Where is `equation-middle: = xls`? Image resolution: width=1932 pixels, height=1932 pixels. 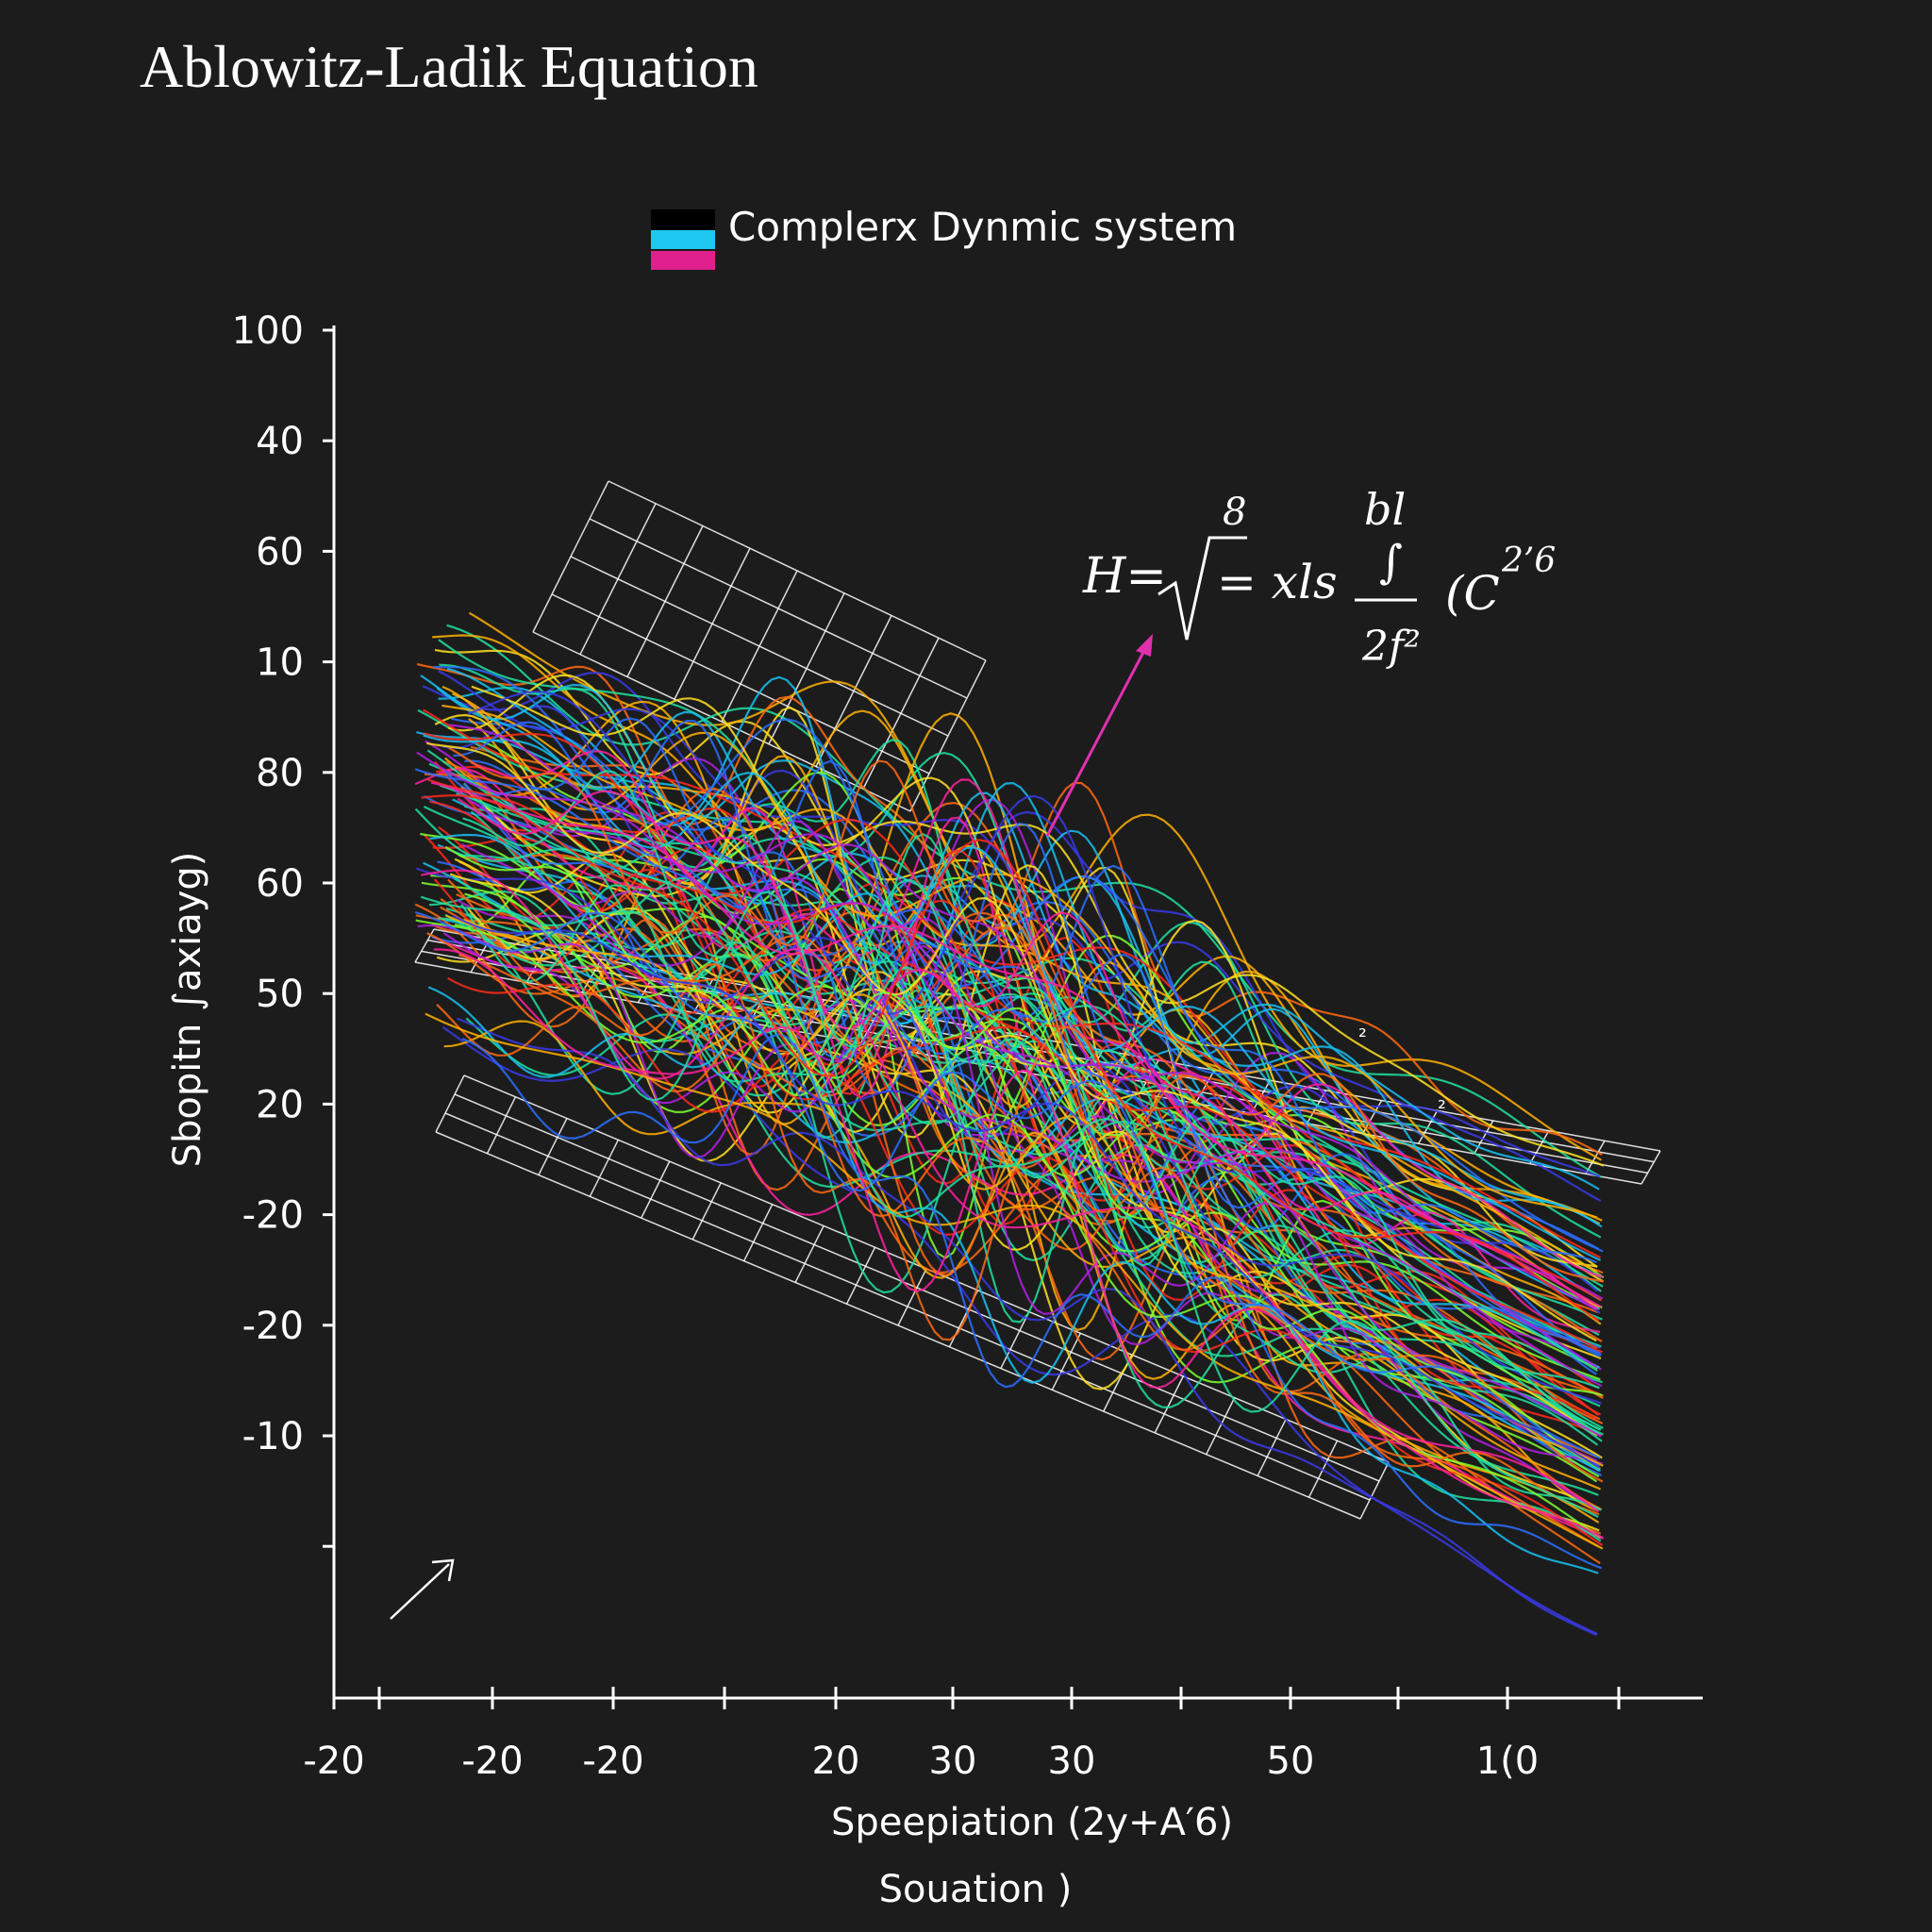
equation-middle: = xls is located at coordinates (1277, 582).